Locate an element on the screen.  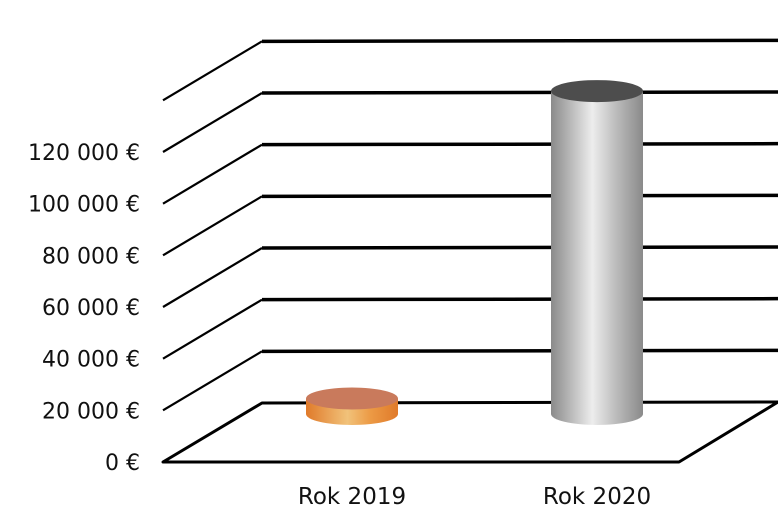
y-tick-label: 100 000 € is located at coordinates (84, 205).